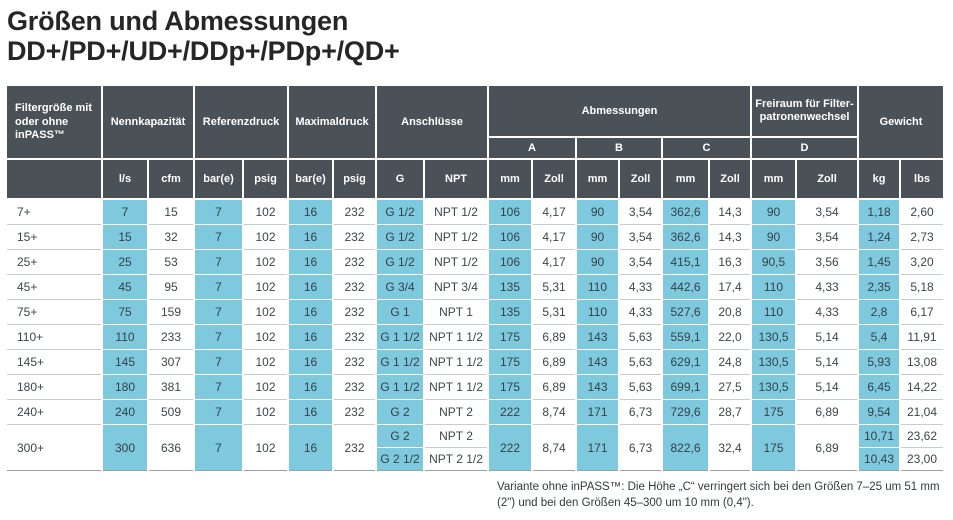 This screenshot has width=953, height=520. I want to click on unit-bare-max: bar(e), so click(310, 180).